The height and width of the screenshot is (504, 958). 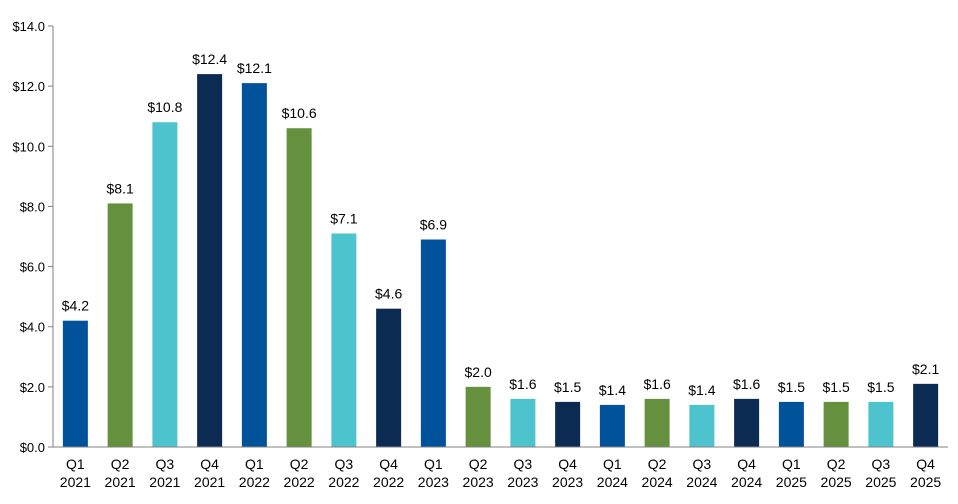 What do you see at coordinates (32, 387) in the screenshot?
I see `y-tick-label: $2.0` at bounding box center [32, 387].